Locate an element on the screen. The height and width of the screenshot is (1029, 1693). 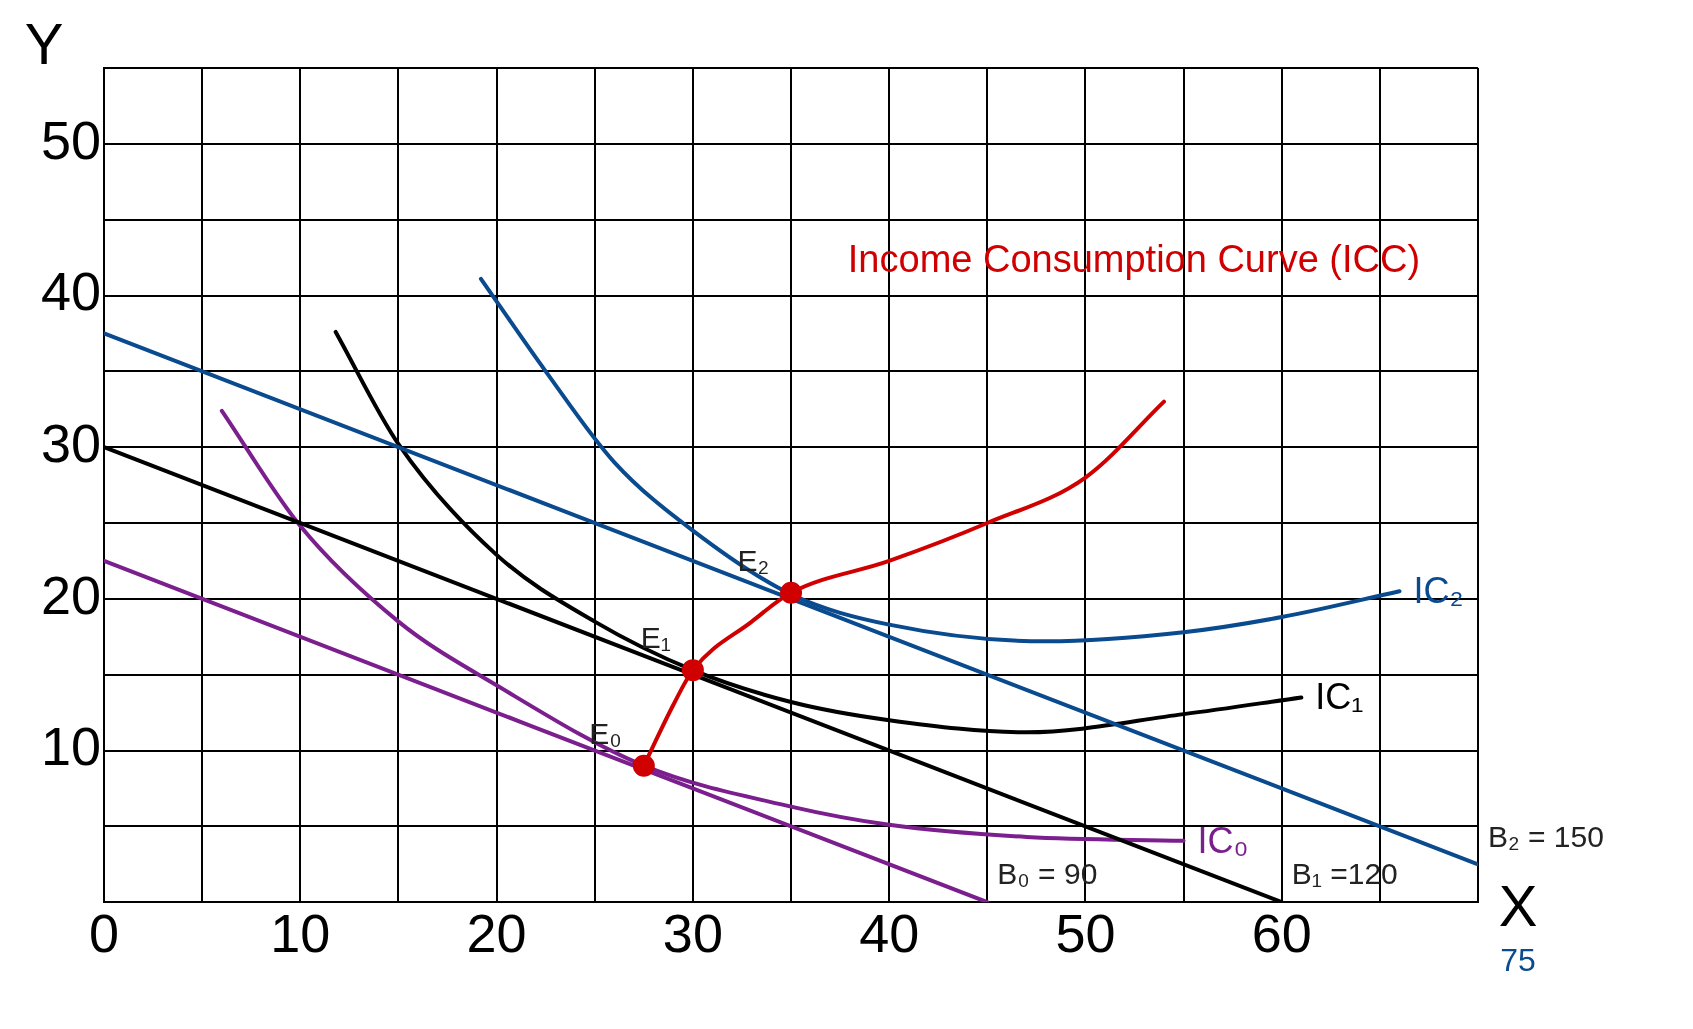
y-tick-label: 50 is located at coordinates (71, 139).